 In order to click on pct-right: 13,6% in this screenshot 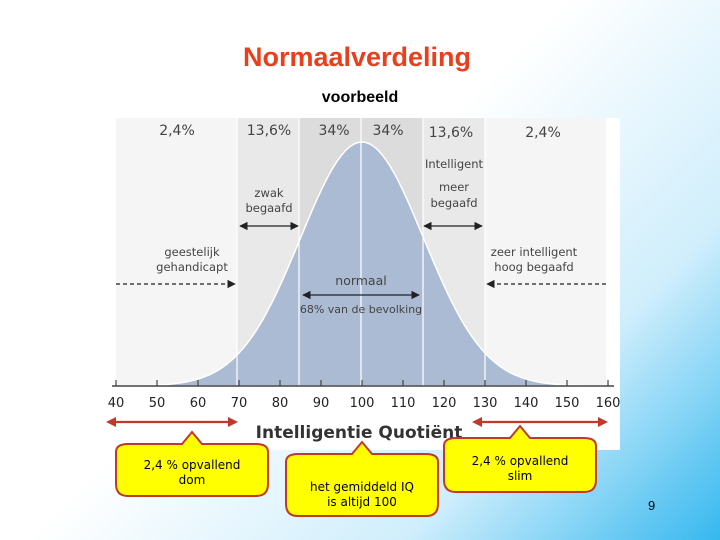, I will do `click(451, 133)`.